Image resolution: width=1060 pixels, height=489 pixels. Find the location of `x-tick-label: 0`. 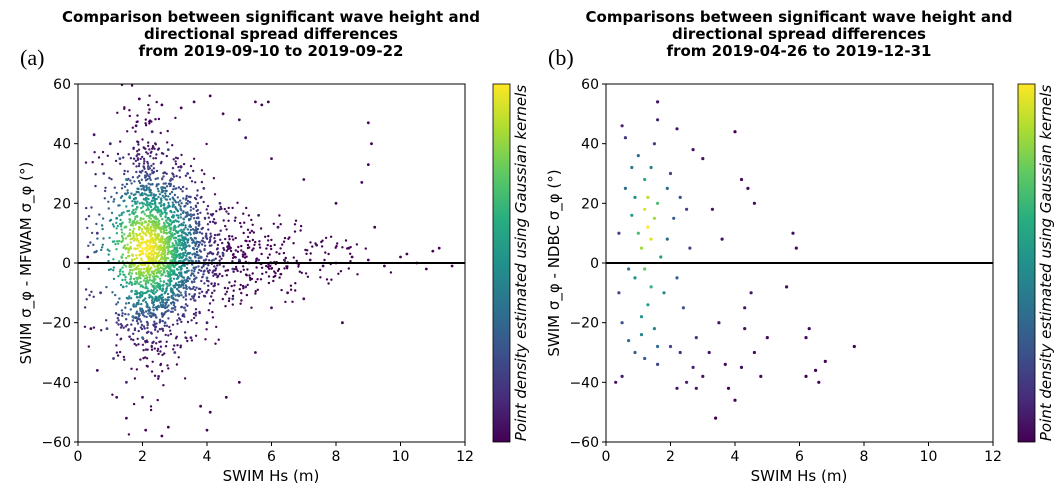

x-tick-label: 0 is located at coordinates (606, 457).